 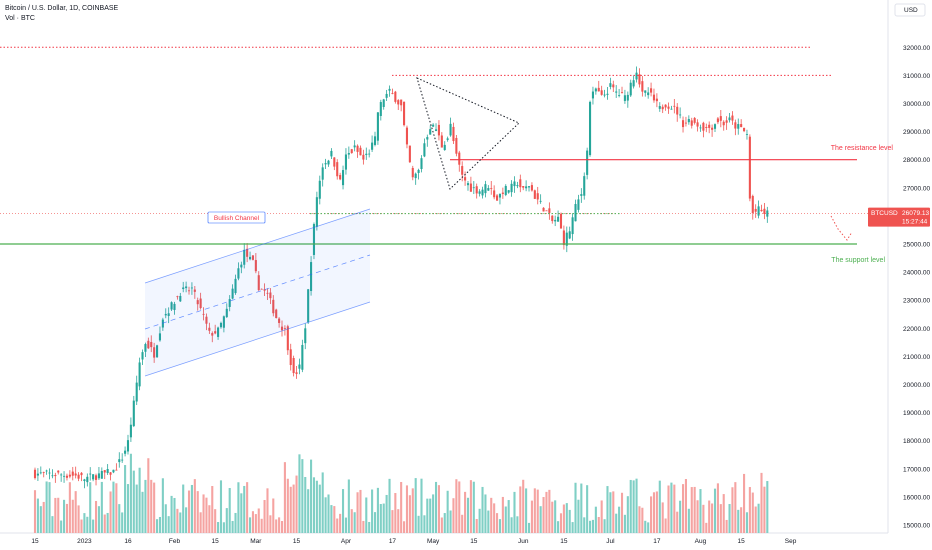 I want to click on y-tick-label: 20000.00, so click(x=916, y=385).